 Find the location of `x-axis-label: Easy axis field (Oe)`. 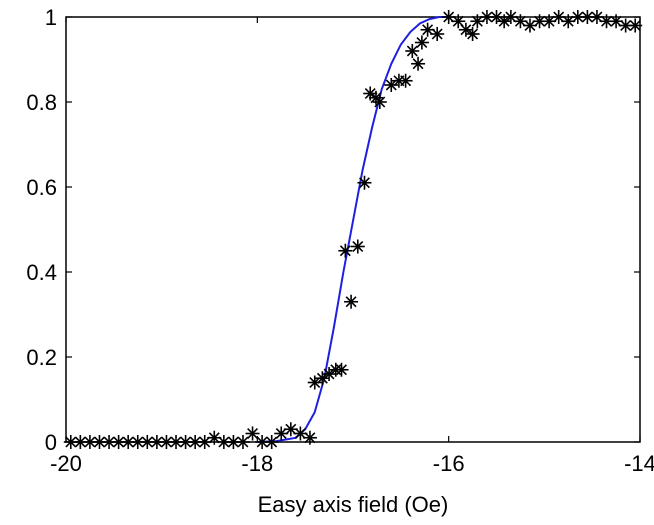

x-axis-label: Easy axis field (Oe) is located at coordinates (353, 504).